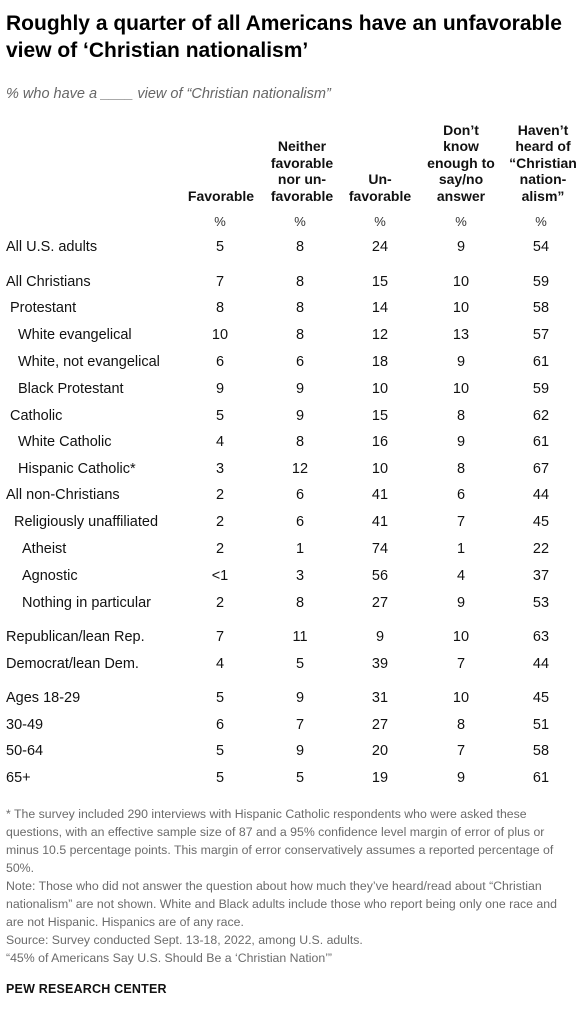  I want to click on table-cell: 39, so click(380, 664).